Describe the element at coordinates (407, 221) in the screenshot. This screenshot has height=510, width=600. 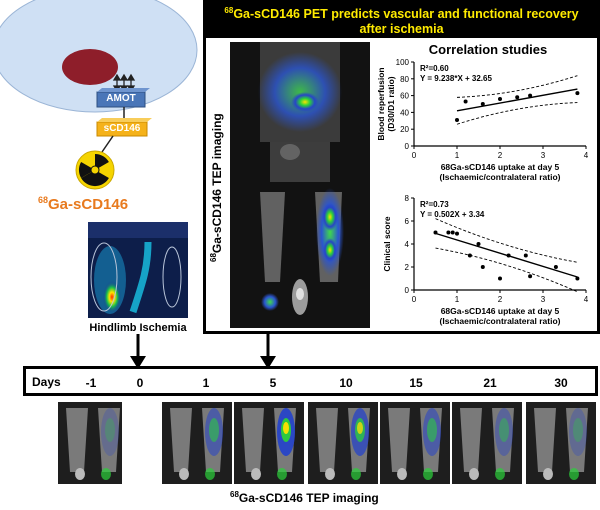
I see `y-tick-label: 6` at that location.